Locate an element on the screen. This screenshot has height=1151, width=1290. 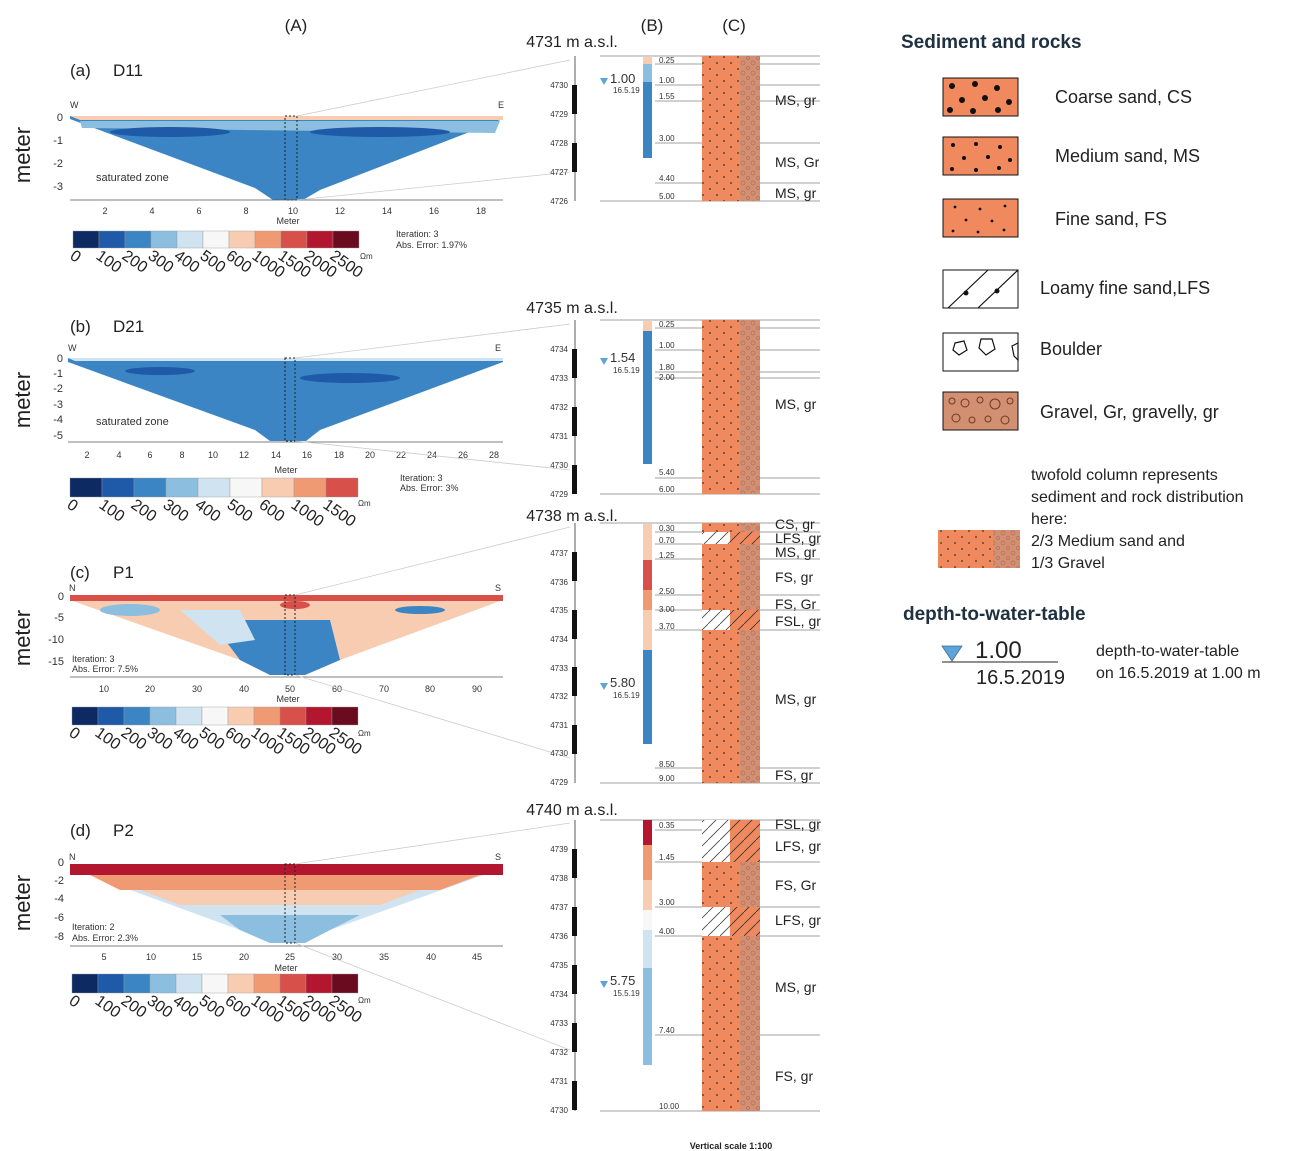
colorbar-tick-label: 200 is located at coordinates (135, 261).